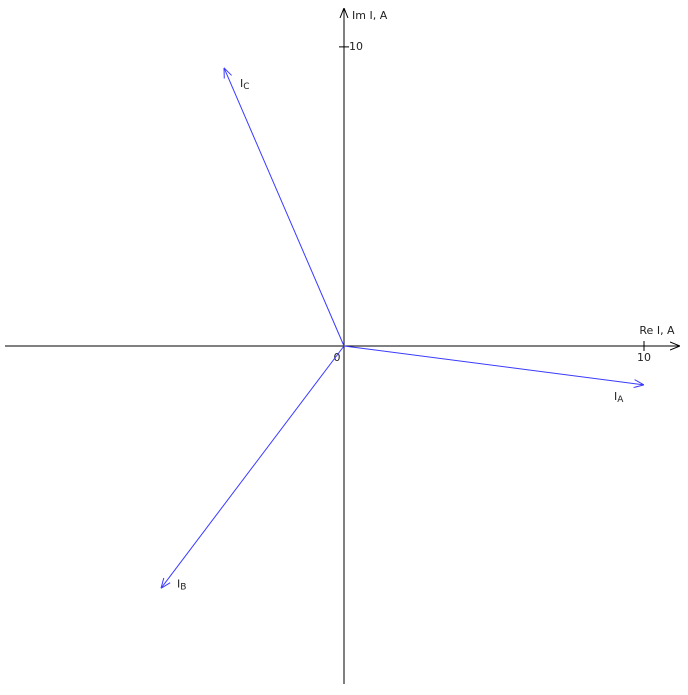 Image resolution: width=688 pixels, height=695 pixels. Describe the element at coordinates (657, 330) in the screenshot. I see `x-axis-label: Re I, A` at that location.